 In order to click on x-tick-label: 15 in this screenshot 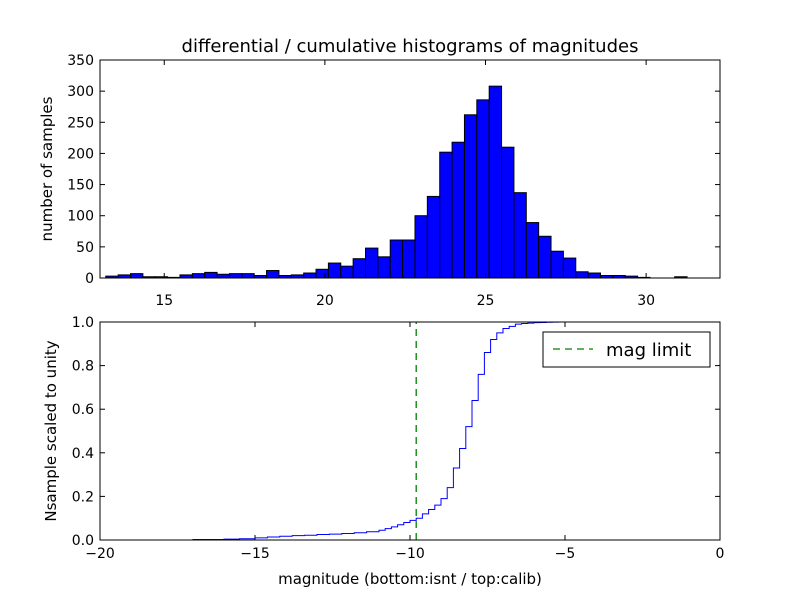, I will do `click(164, 301)`.